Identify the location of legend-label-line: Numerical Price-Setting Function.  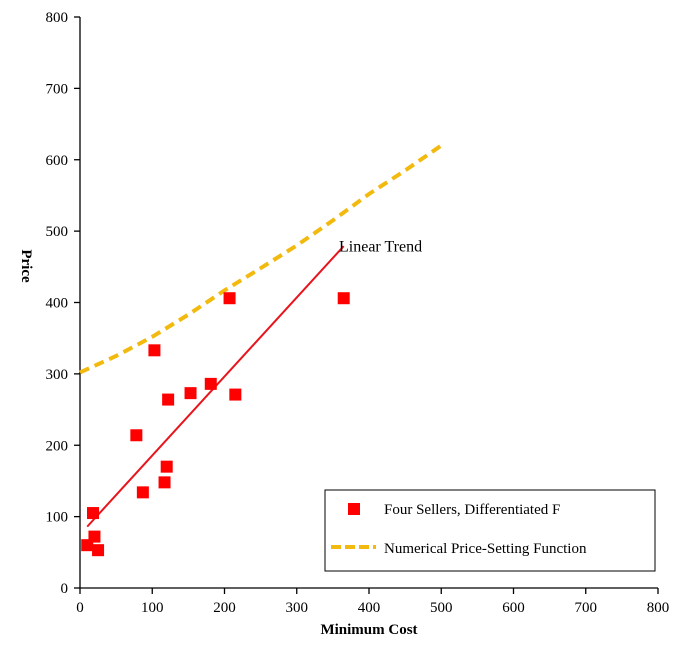
(485, 549).